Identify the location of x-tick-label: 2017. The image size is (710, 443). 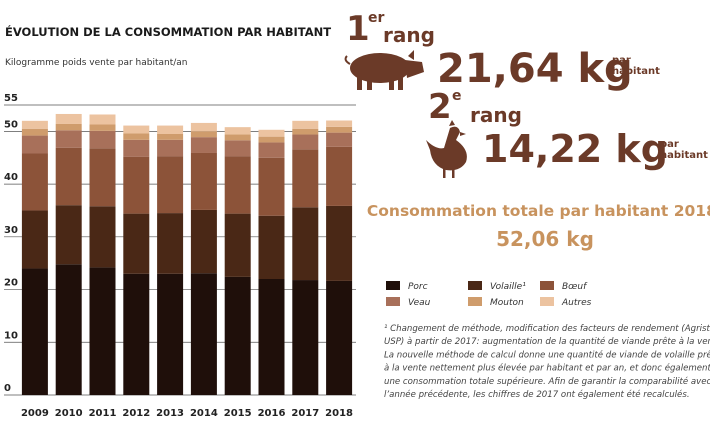
(305, 413).